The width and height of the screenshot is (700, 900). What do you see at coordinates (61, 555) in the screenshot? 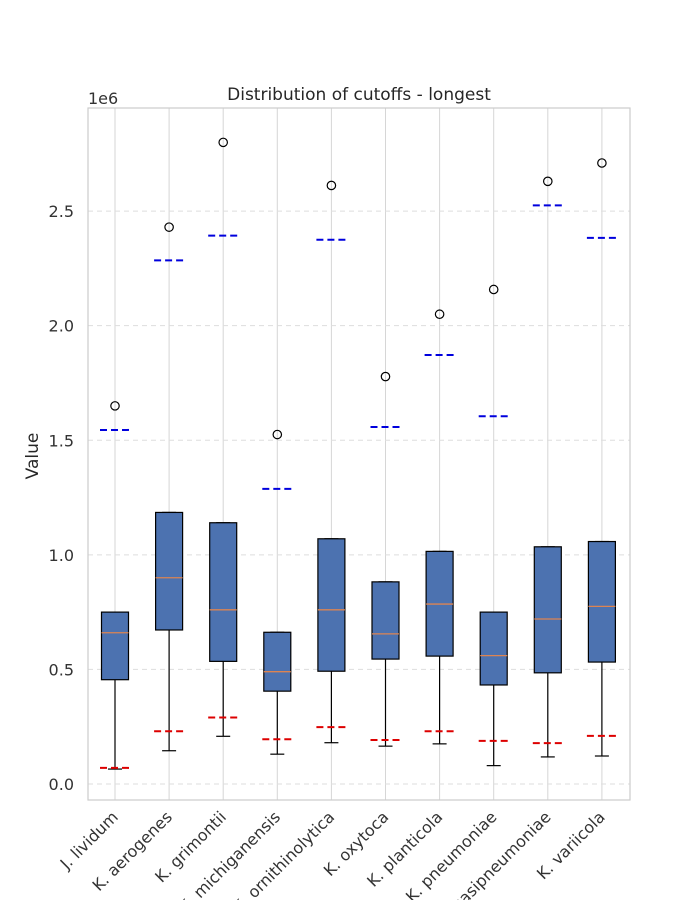
I see `y-tick-label: 1.0` at bounding box center [61, 555].